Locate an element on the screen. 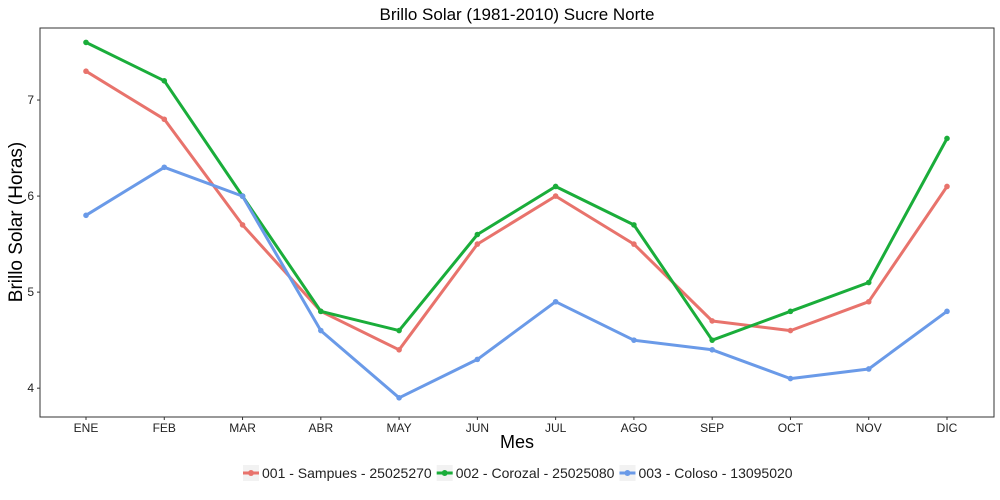  x-tick-label: MAR is located at coordinates (242, 428).